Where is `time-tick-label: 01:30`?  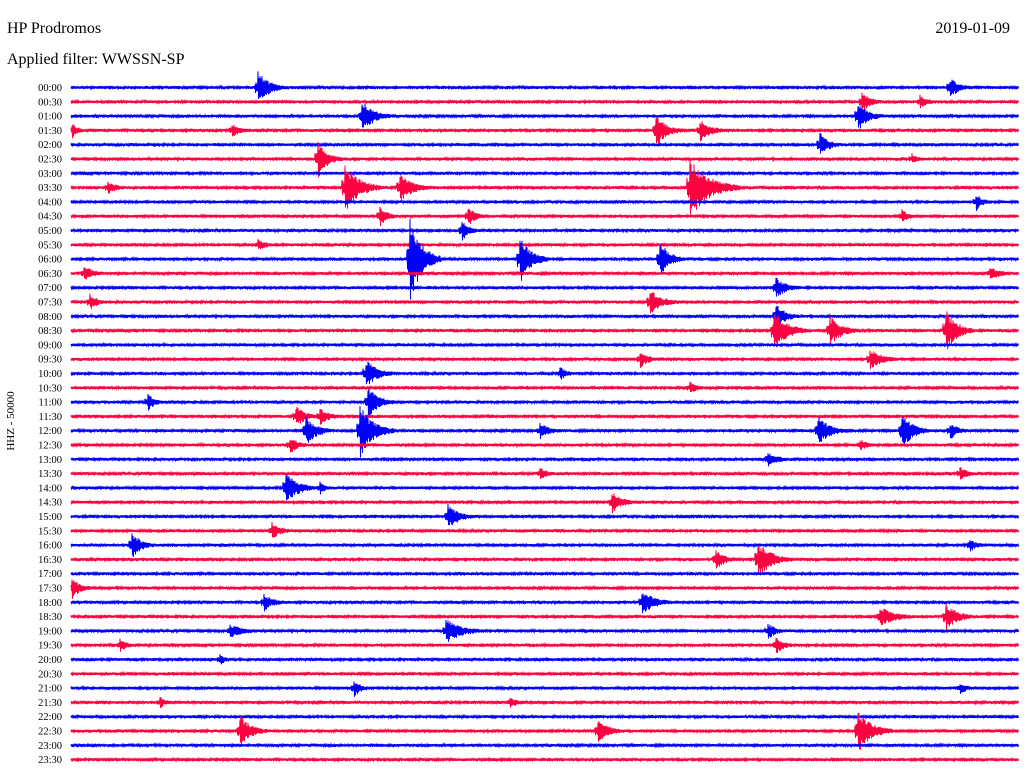 time-tick-label: 01:30 is located at coordinates (50, 131).